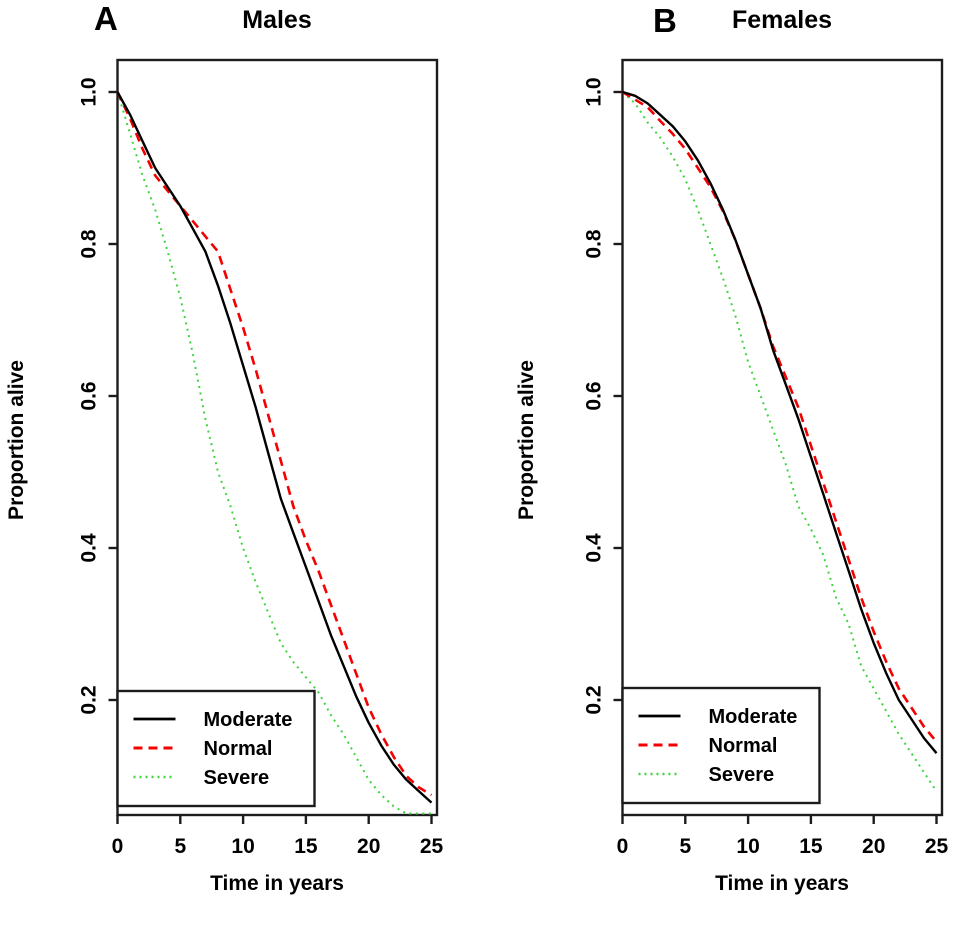 This screenshot has height=929, width=955. What do you see at coordinates (665, 20) in the screenshot?
I see `panel-letter-b: B` at bounding box center [665, 20].